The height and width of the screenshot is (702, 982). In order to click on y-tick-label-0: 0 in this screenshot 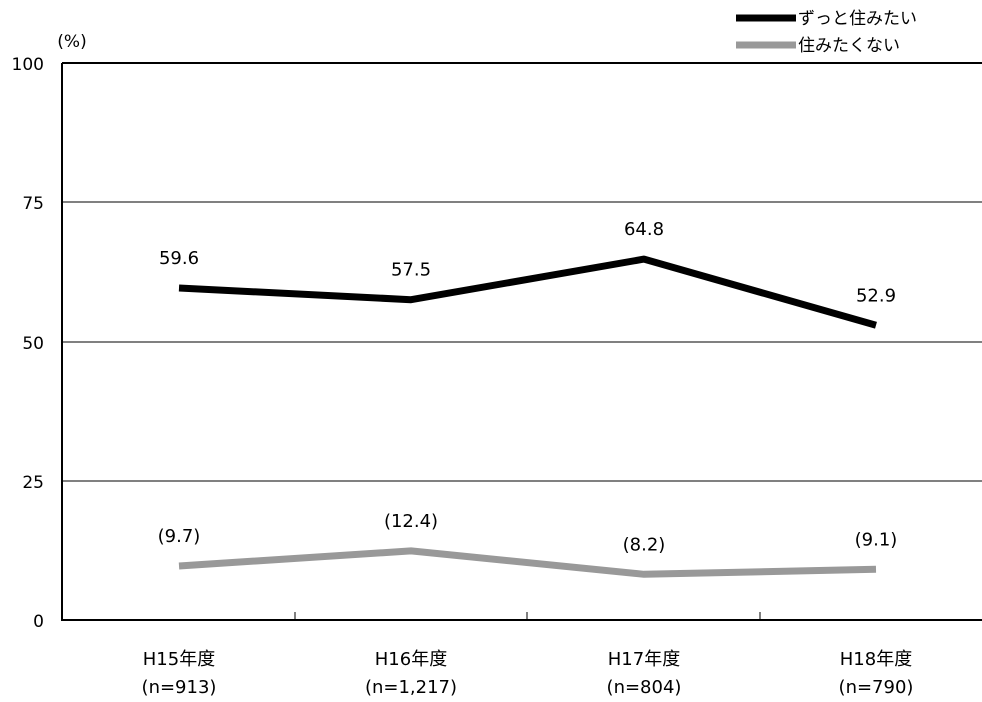, I will do `click(38, 622)`.